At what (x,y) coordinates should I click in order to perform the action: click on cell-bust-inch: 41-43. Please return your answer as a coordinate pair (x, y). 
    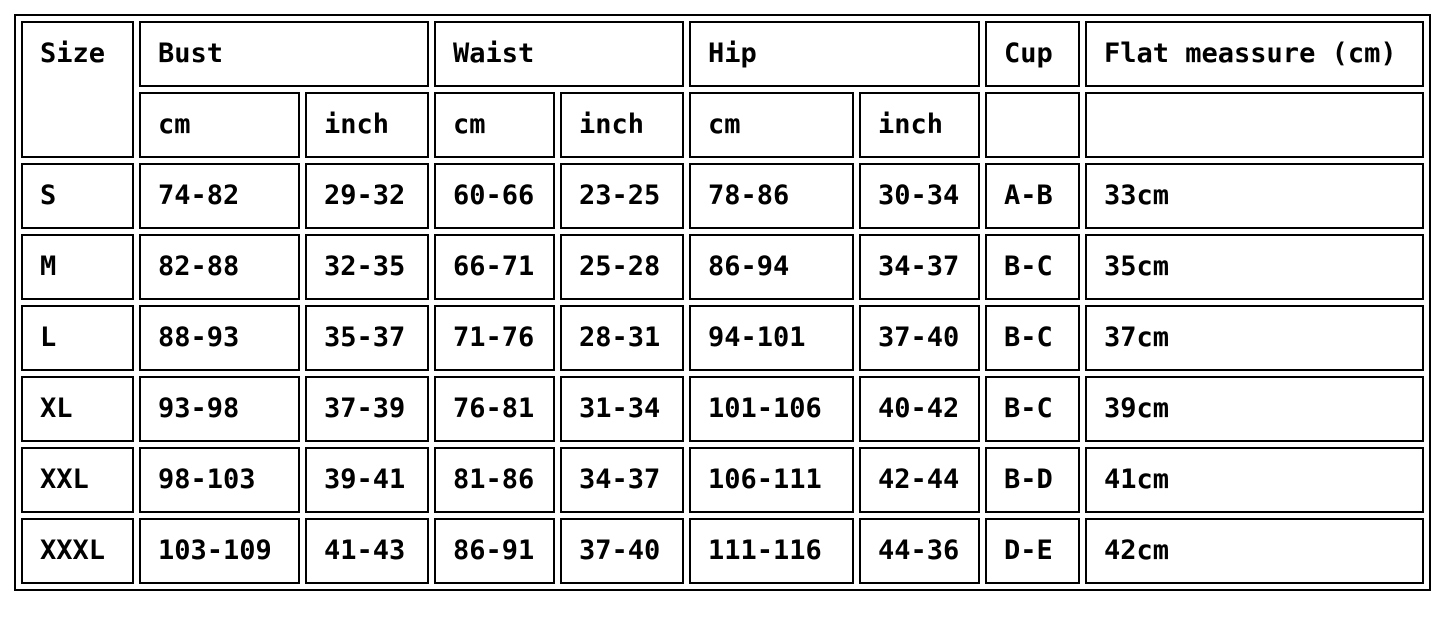
    Looking at the image, I should click on (367, 551).